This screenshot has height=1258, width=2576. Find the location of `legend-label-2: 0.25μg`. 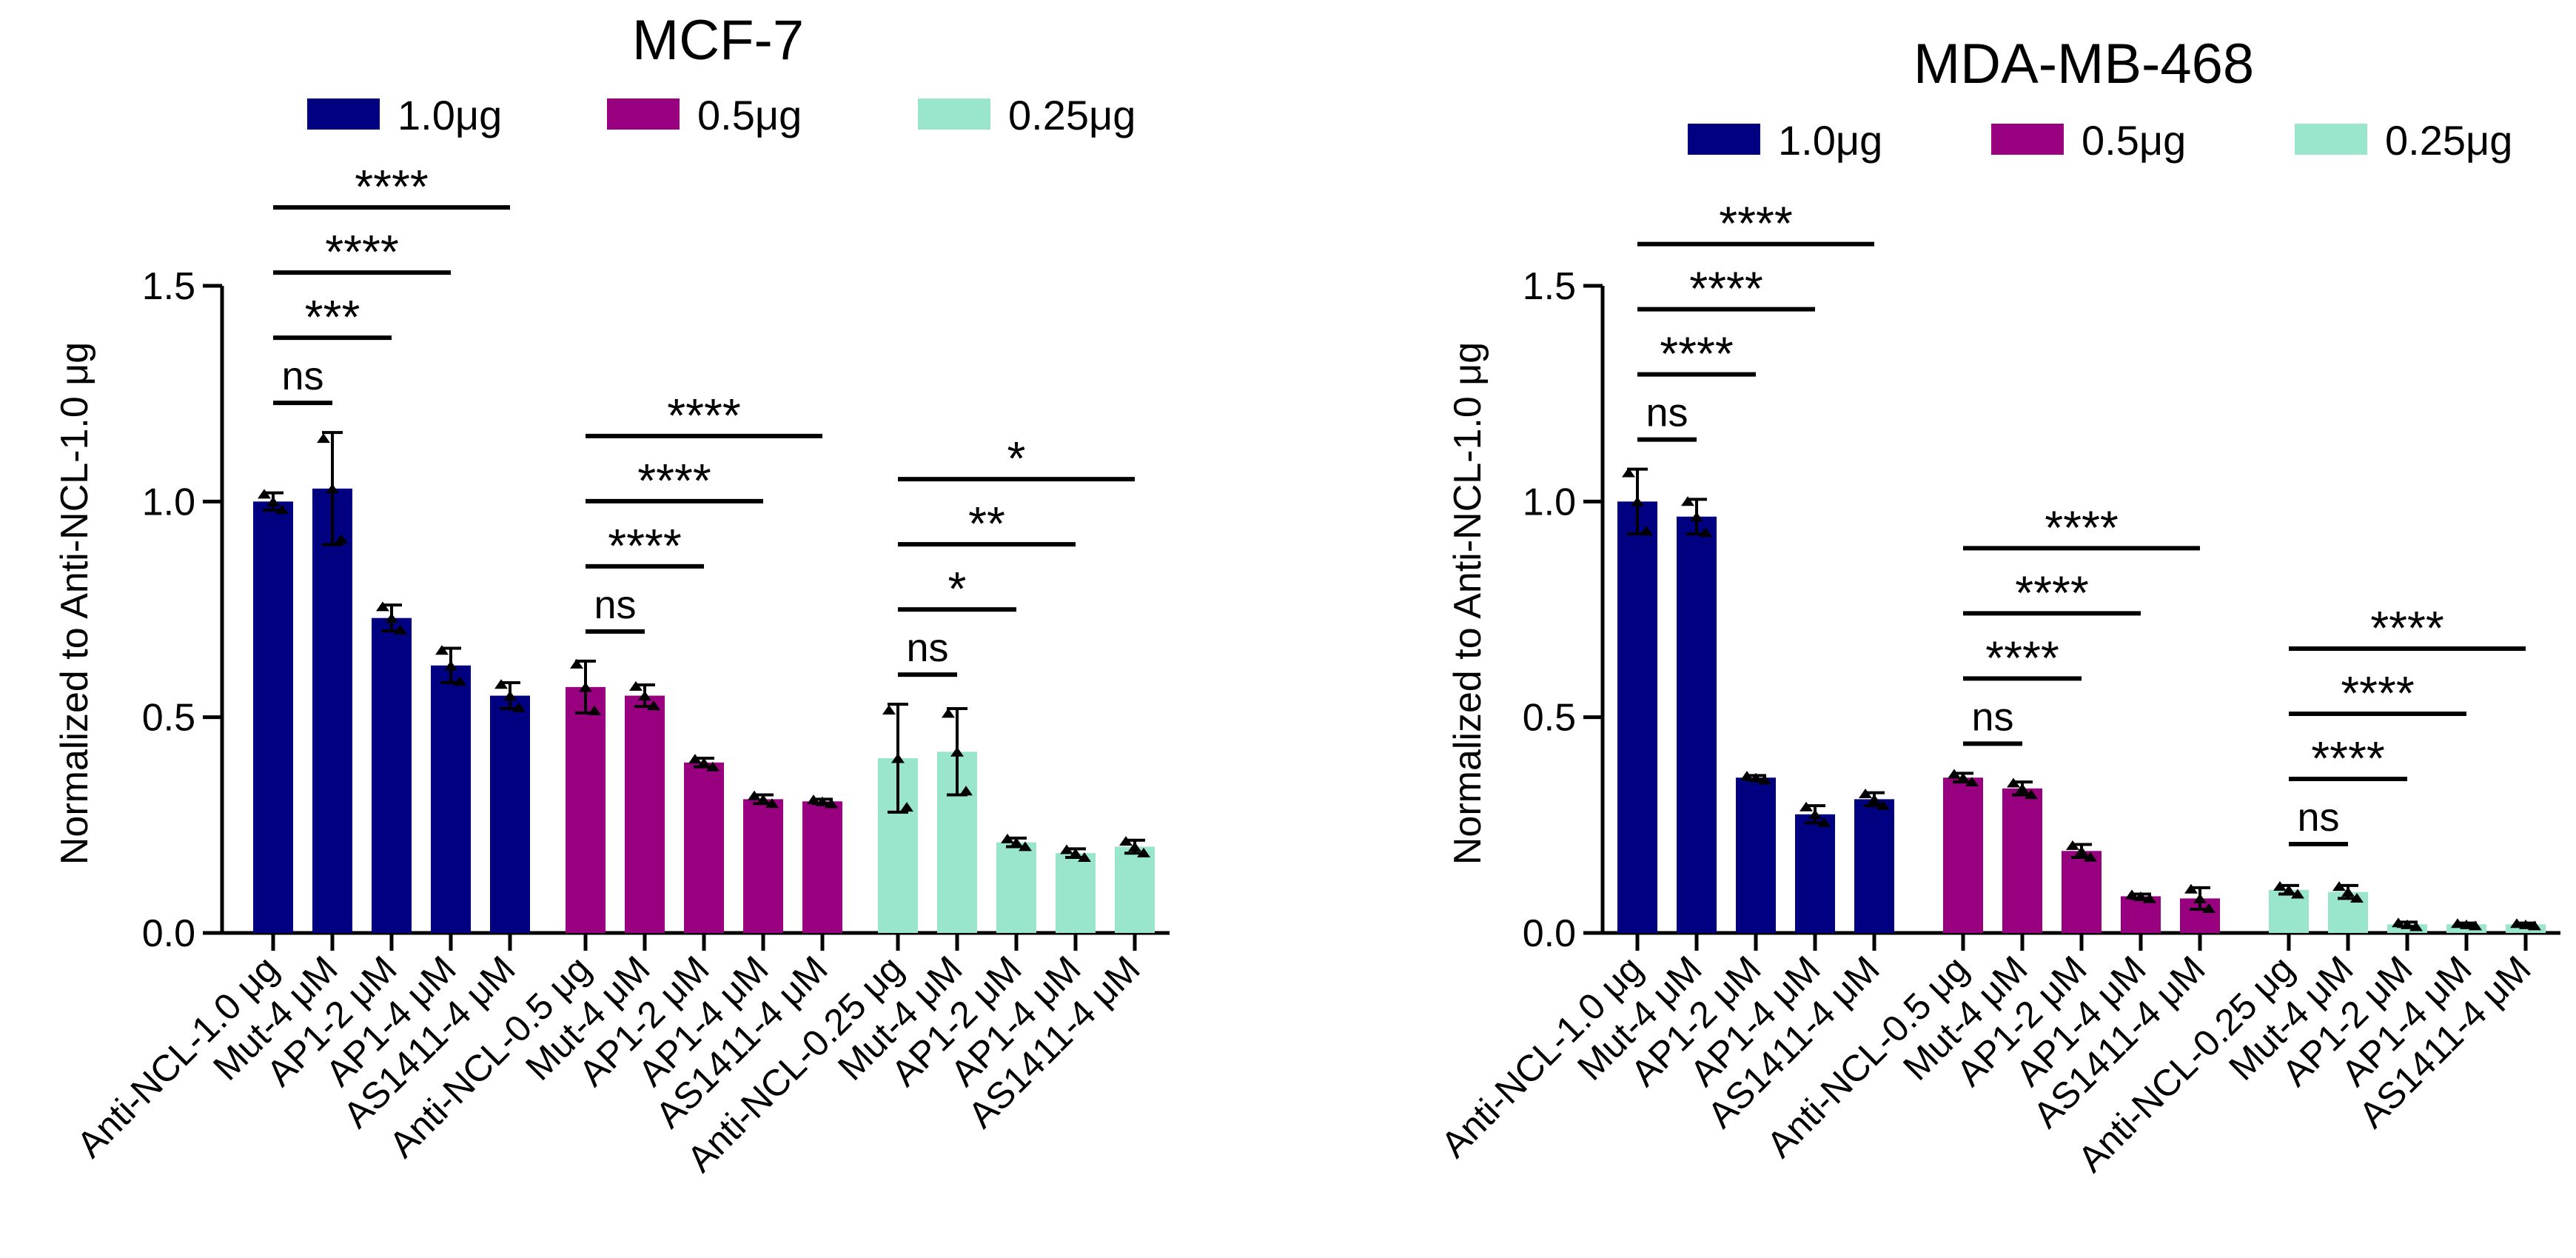

legend-label-2: 0.25μg is located at coordinates (2448, 140).